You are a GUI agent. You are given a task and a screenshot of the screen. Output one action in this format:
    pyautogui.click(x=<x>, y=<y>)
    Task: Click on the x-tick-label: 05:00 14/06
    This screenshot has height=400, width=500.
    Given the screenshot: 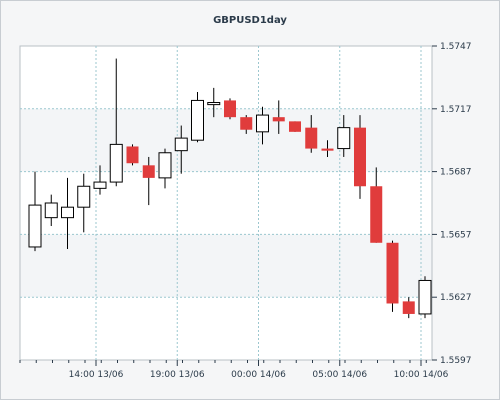 What is the action you would take?
    pyautogui.click(x=339, y=375)
    